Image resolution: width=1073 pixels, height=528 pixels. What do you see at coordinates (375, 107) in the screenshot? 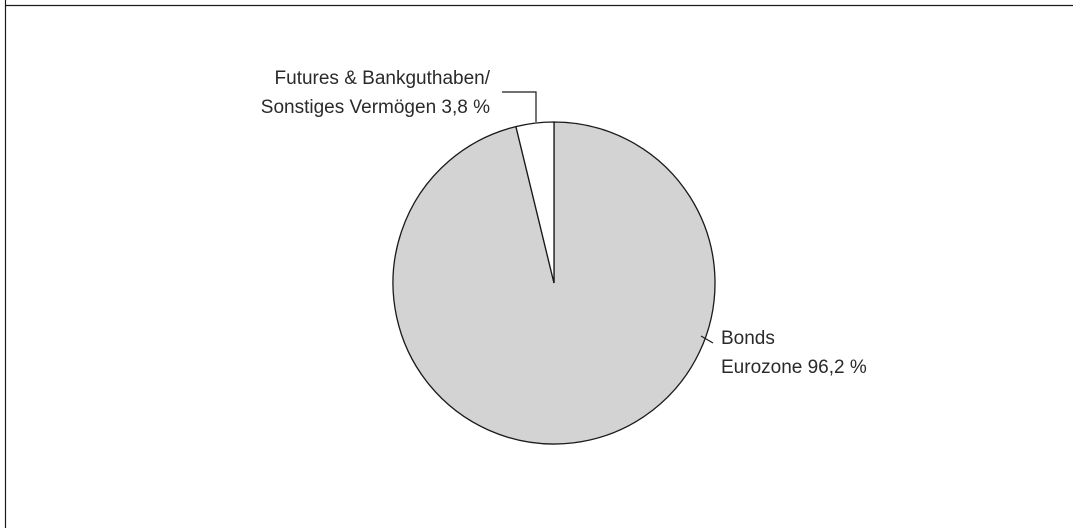
I see `slice-label-futures-line2: Sonstiges Vermögen 3,8 %` at bounding box center [375, 107].